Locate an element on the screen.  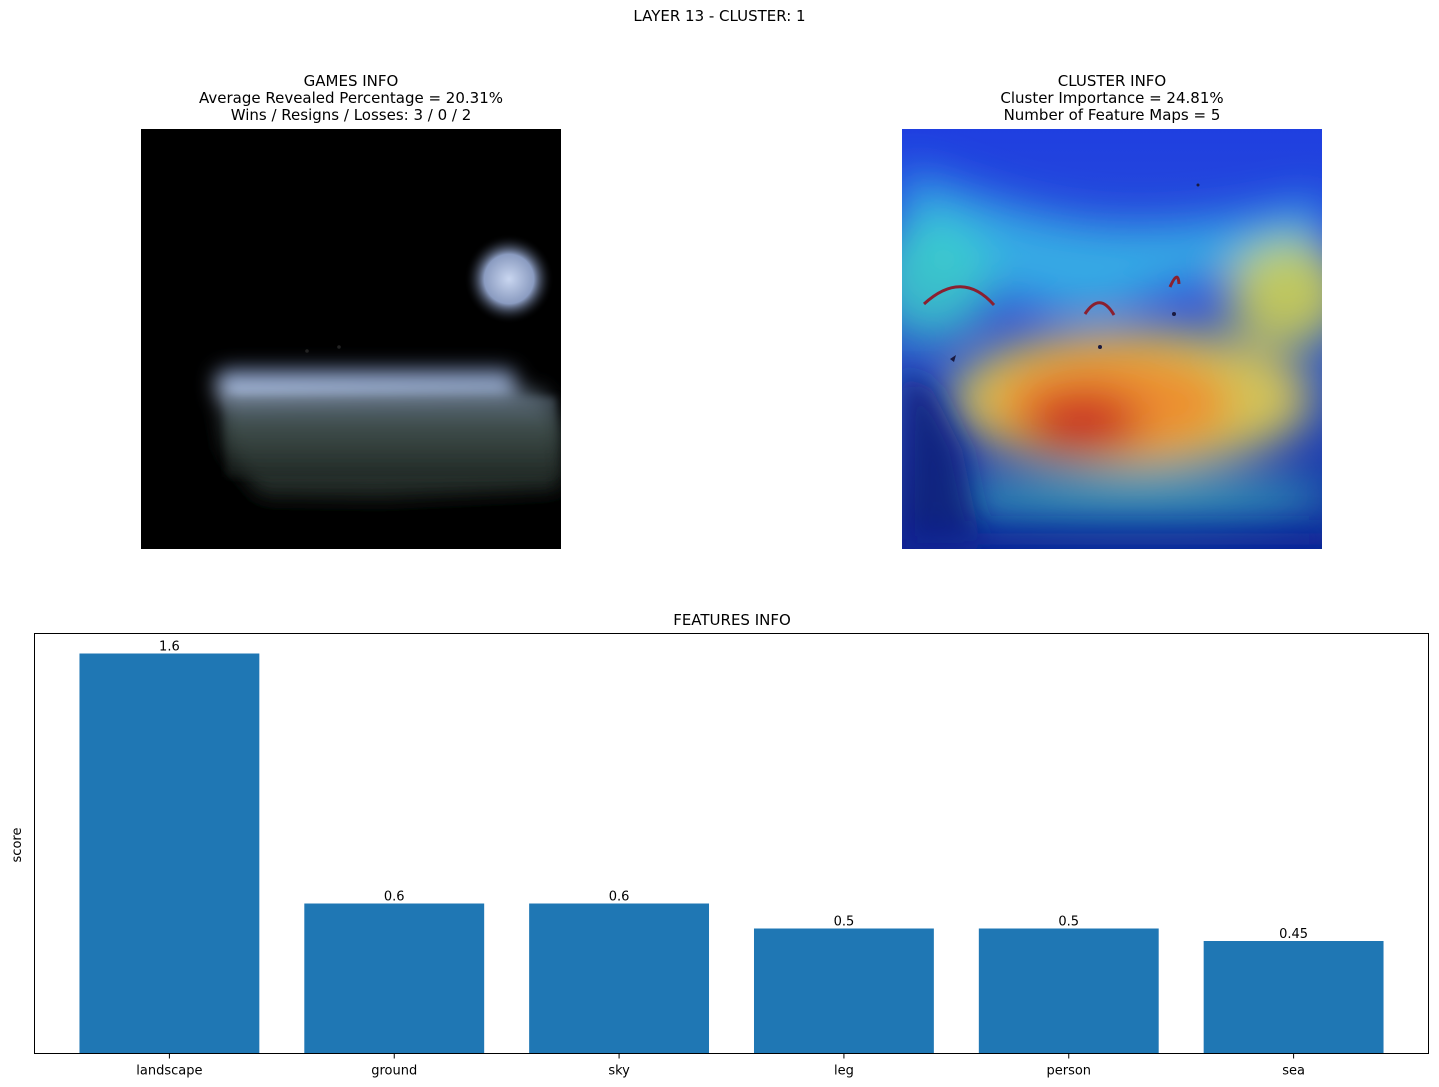
x-tick-label-sea: sea is located at coordinates (1293, 1071).